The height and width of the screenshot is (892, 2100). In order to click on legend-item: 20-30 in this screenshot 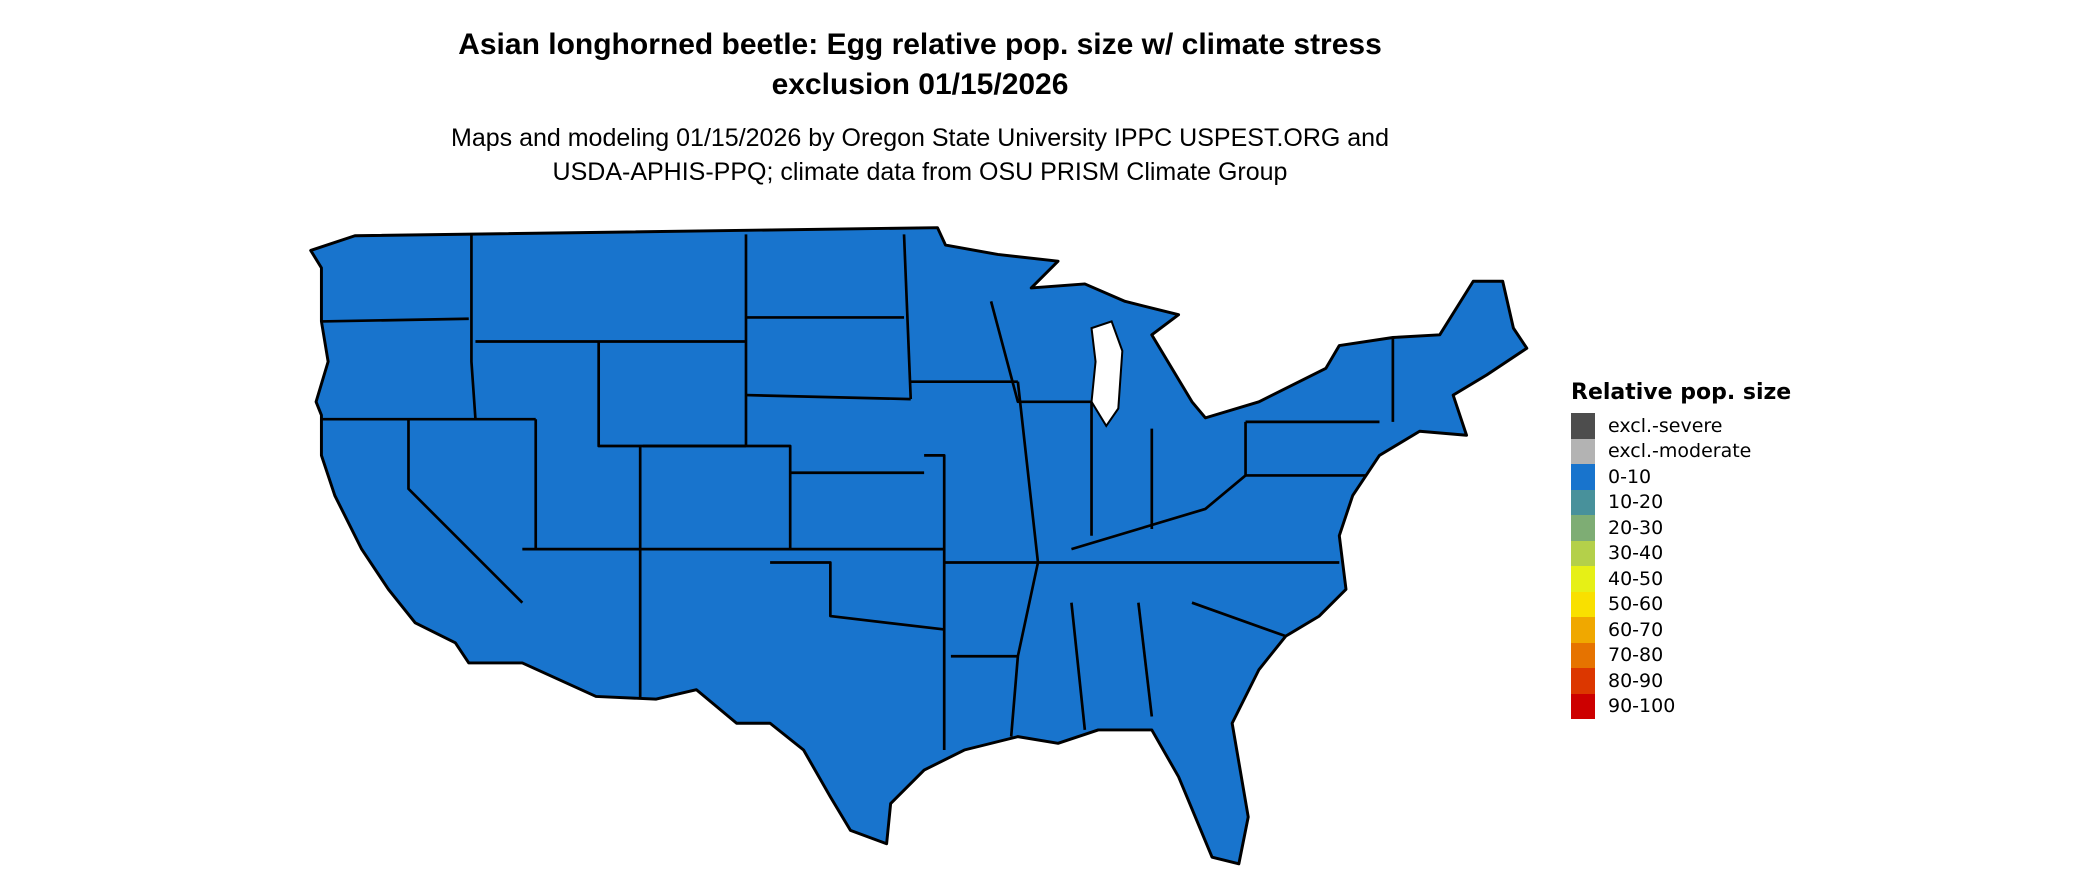, I will do `click(1681, 528)`.